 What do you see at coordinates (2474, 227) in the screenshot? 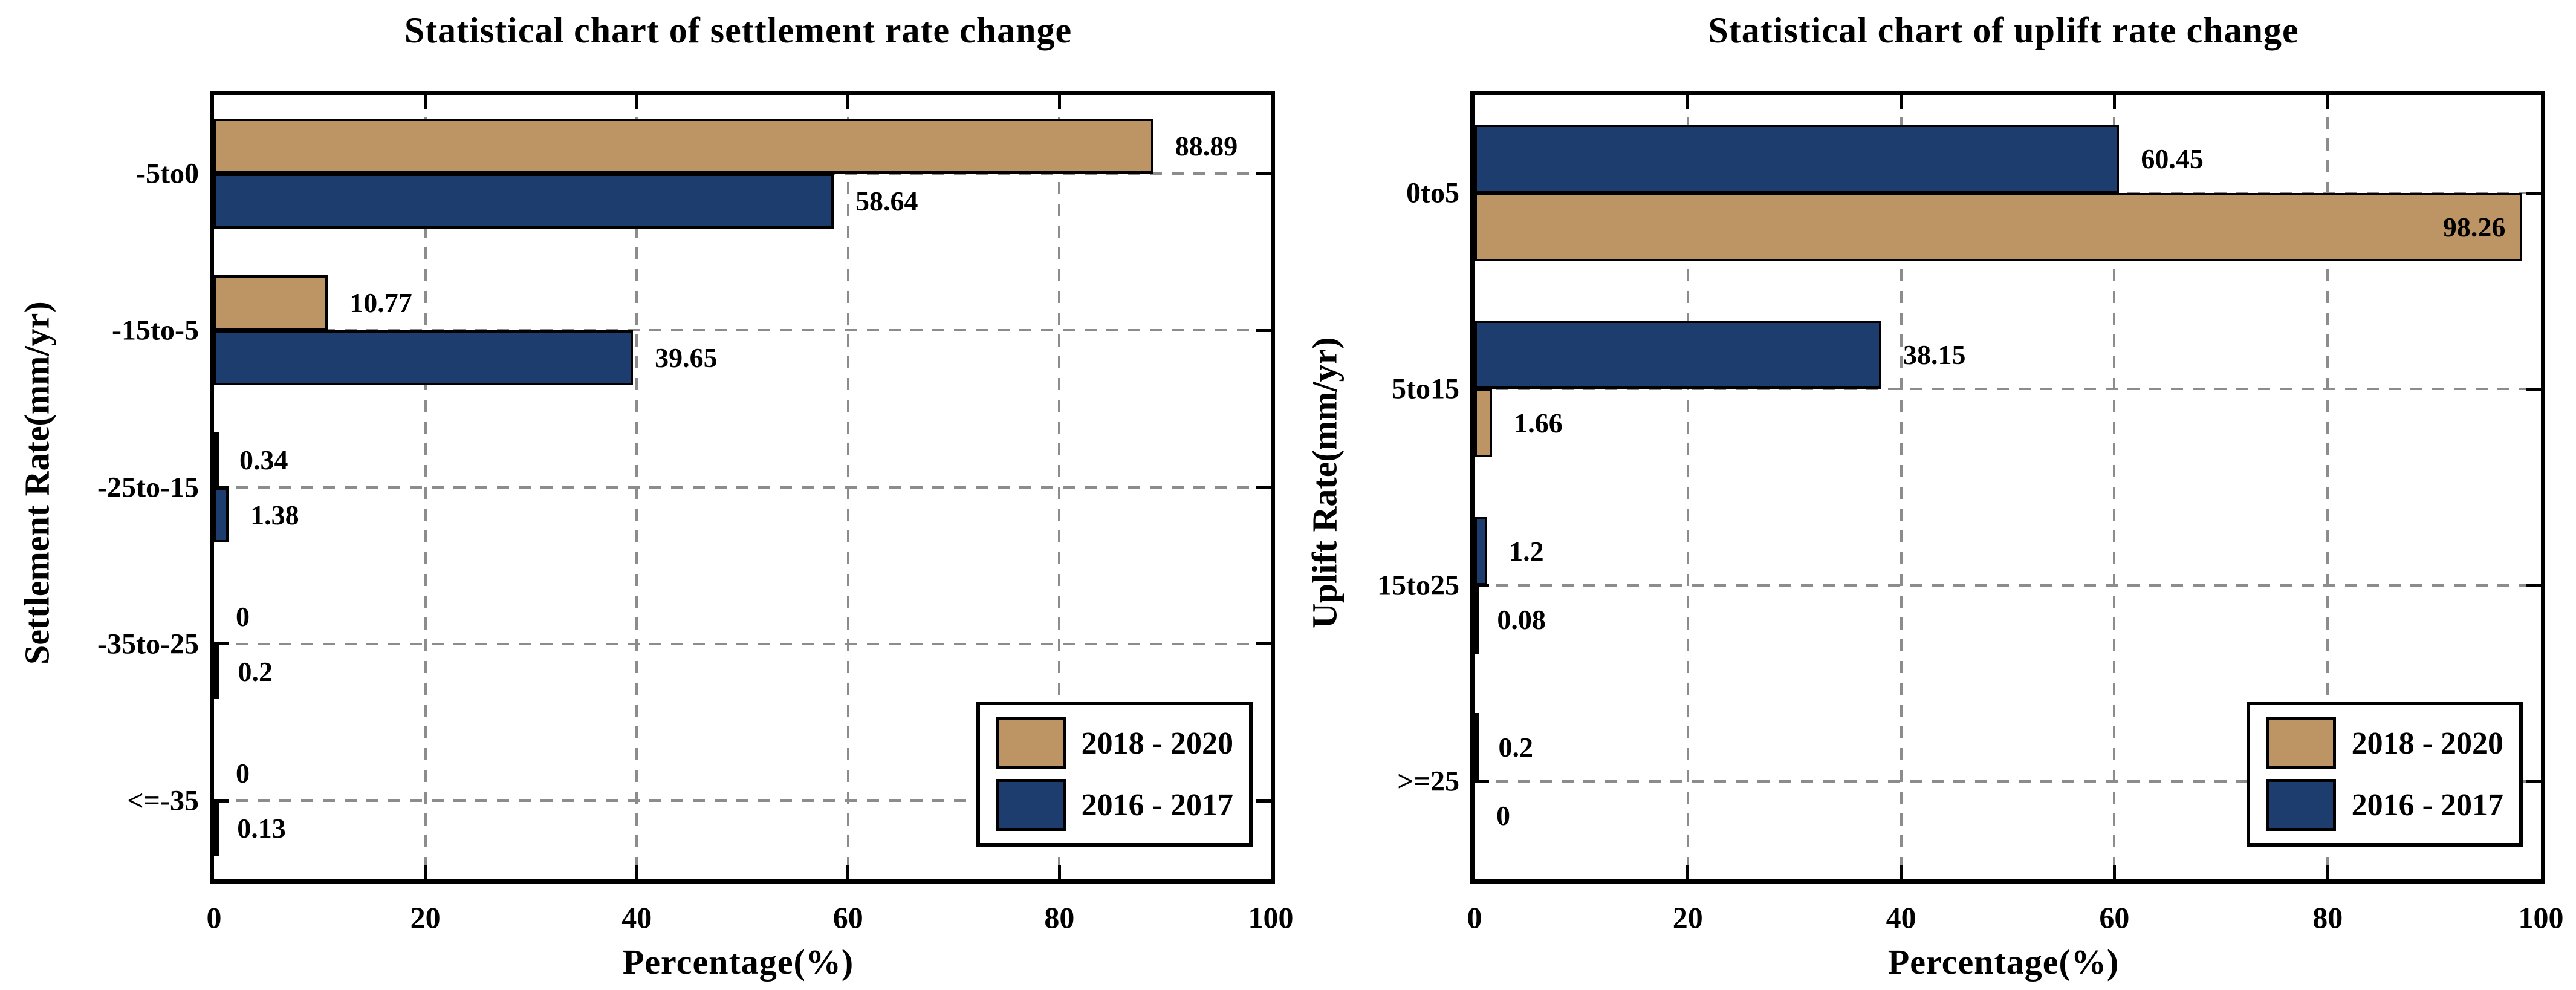
I see `bar-value-label: 98.26` at bounding box center [2474, 227].